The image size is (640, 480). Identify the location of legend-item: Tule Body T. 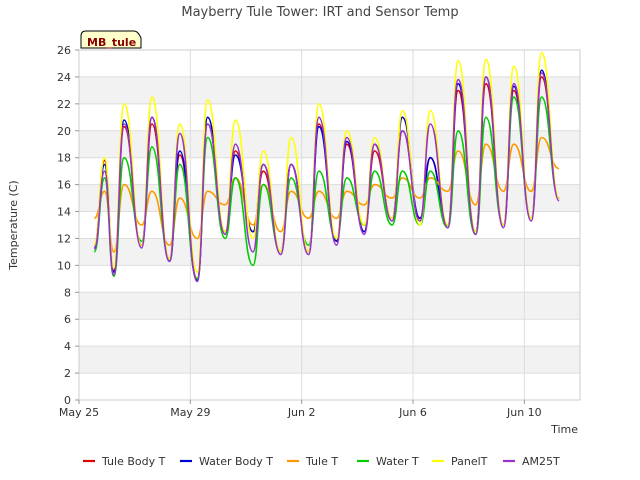
(124, 461).